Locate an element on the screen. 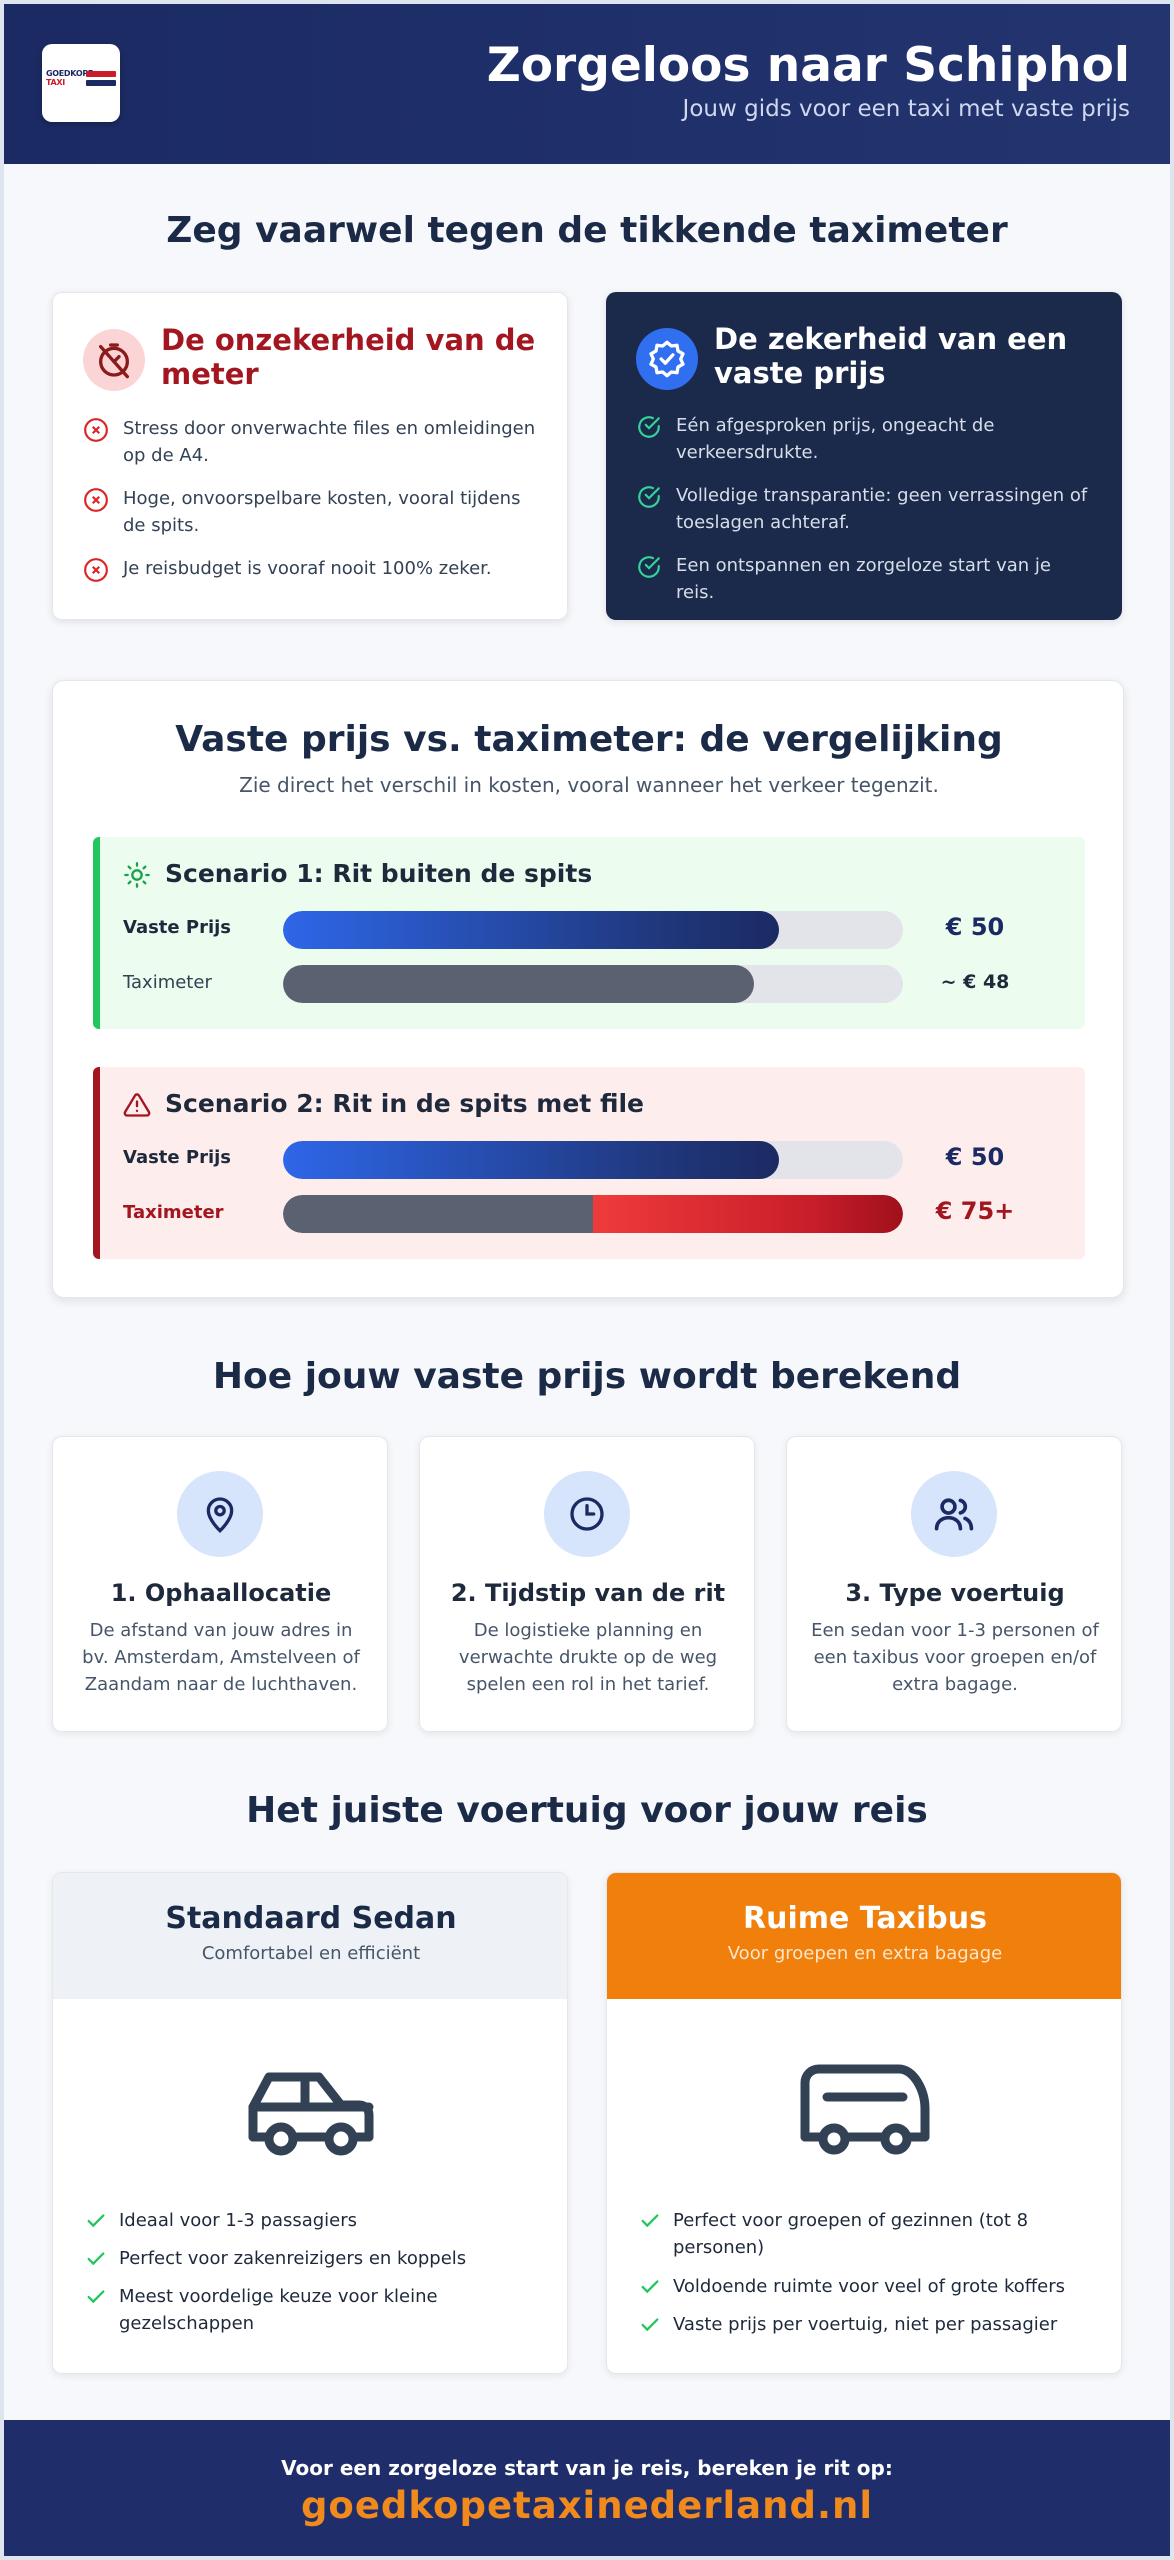  vehicles-title: Het juiste voertuig voor jouw reis is located at coordinates (587, 1810).